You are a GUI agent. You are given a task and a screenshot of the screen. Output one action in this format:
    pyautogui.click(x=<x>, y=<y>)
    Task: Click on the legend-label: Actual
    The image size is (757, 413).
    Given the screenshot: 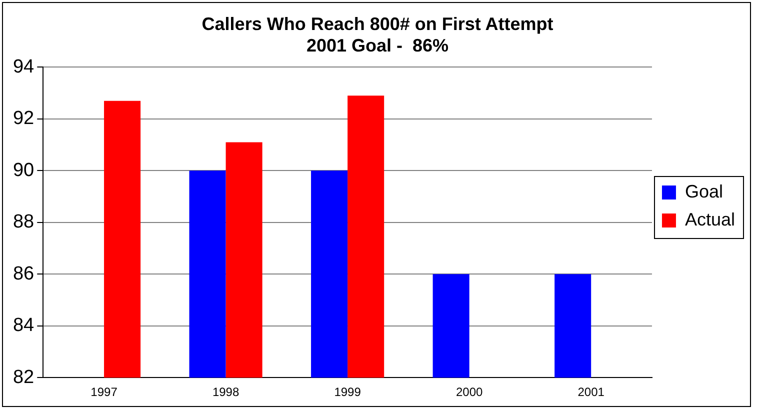 What is the action you would take?
    pyautogui.click(x=710, y=219)
    